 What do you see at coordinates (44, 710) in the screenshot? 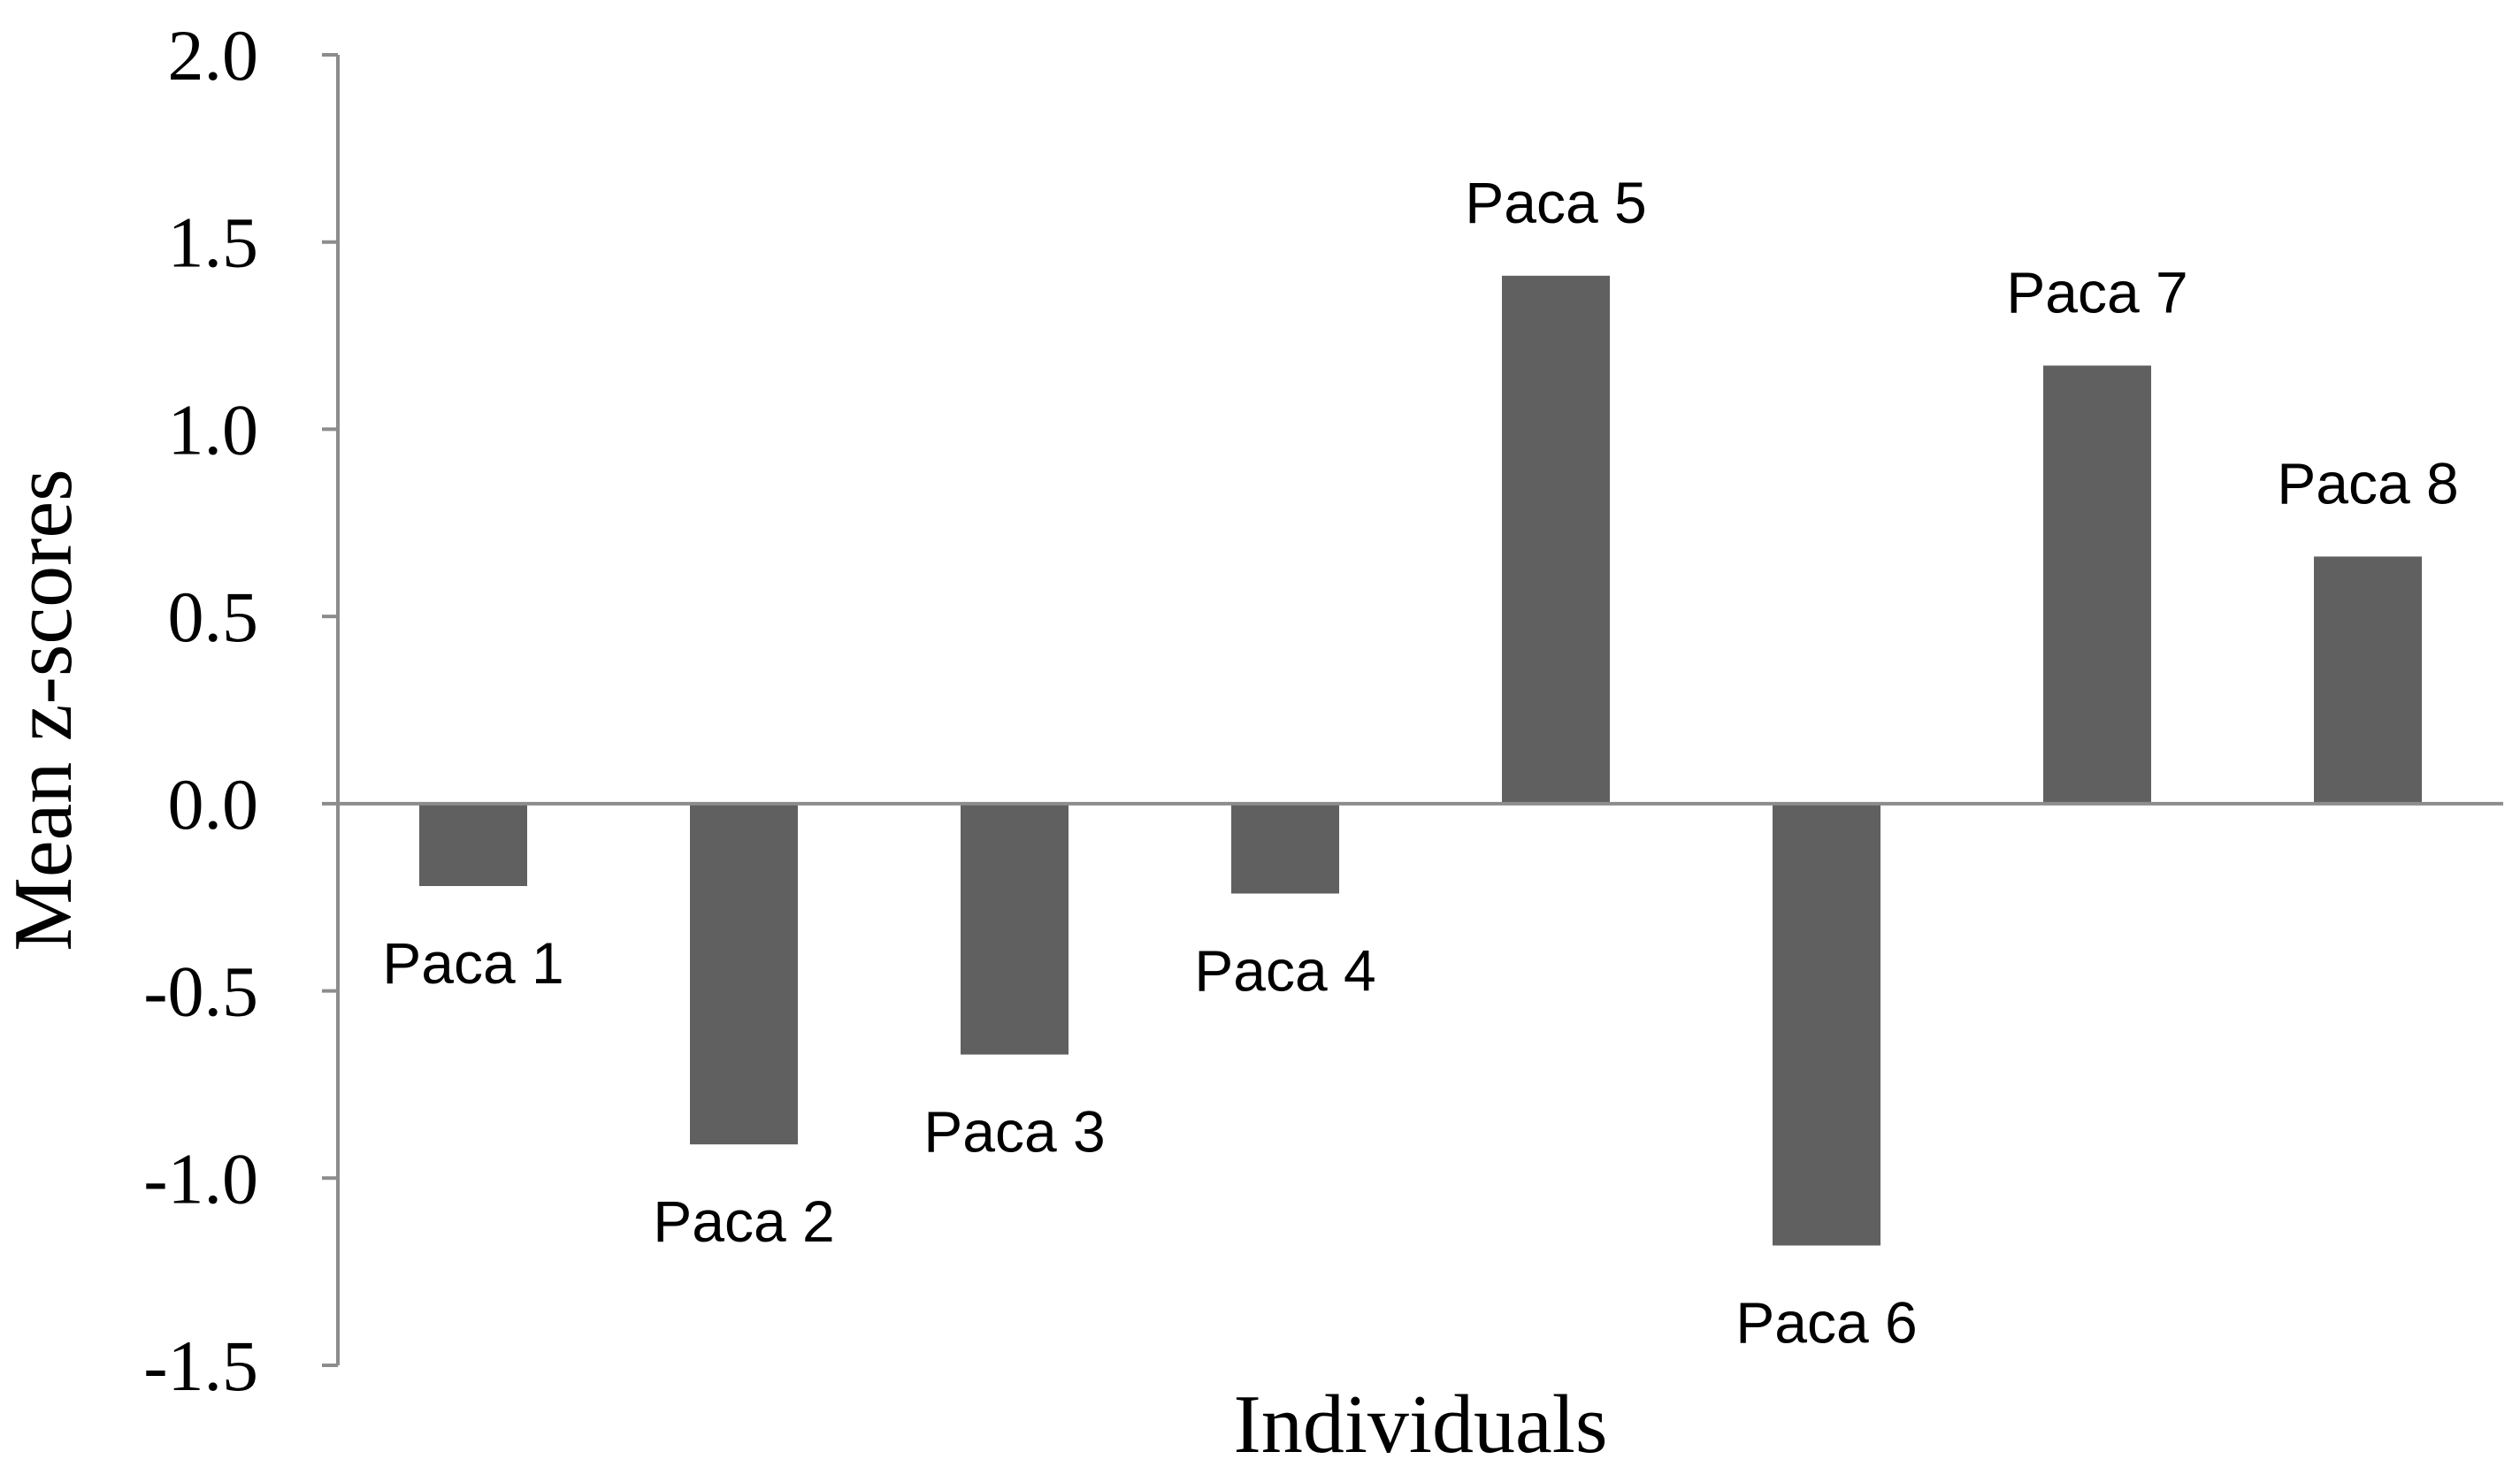
I see `y-axis-title: Mean z-scores` at bounding box center [44, 710].